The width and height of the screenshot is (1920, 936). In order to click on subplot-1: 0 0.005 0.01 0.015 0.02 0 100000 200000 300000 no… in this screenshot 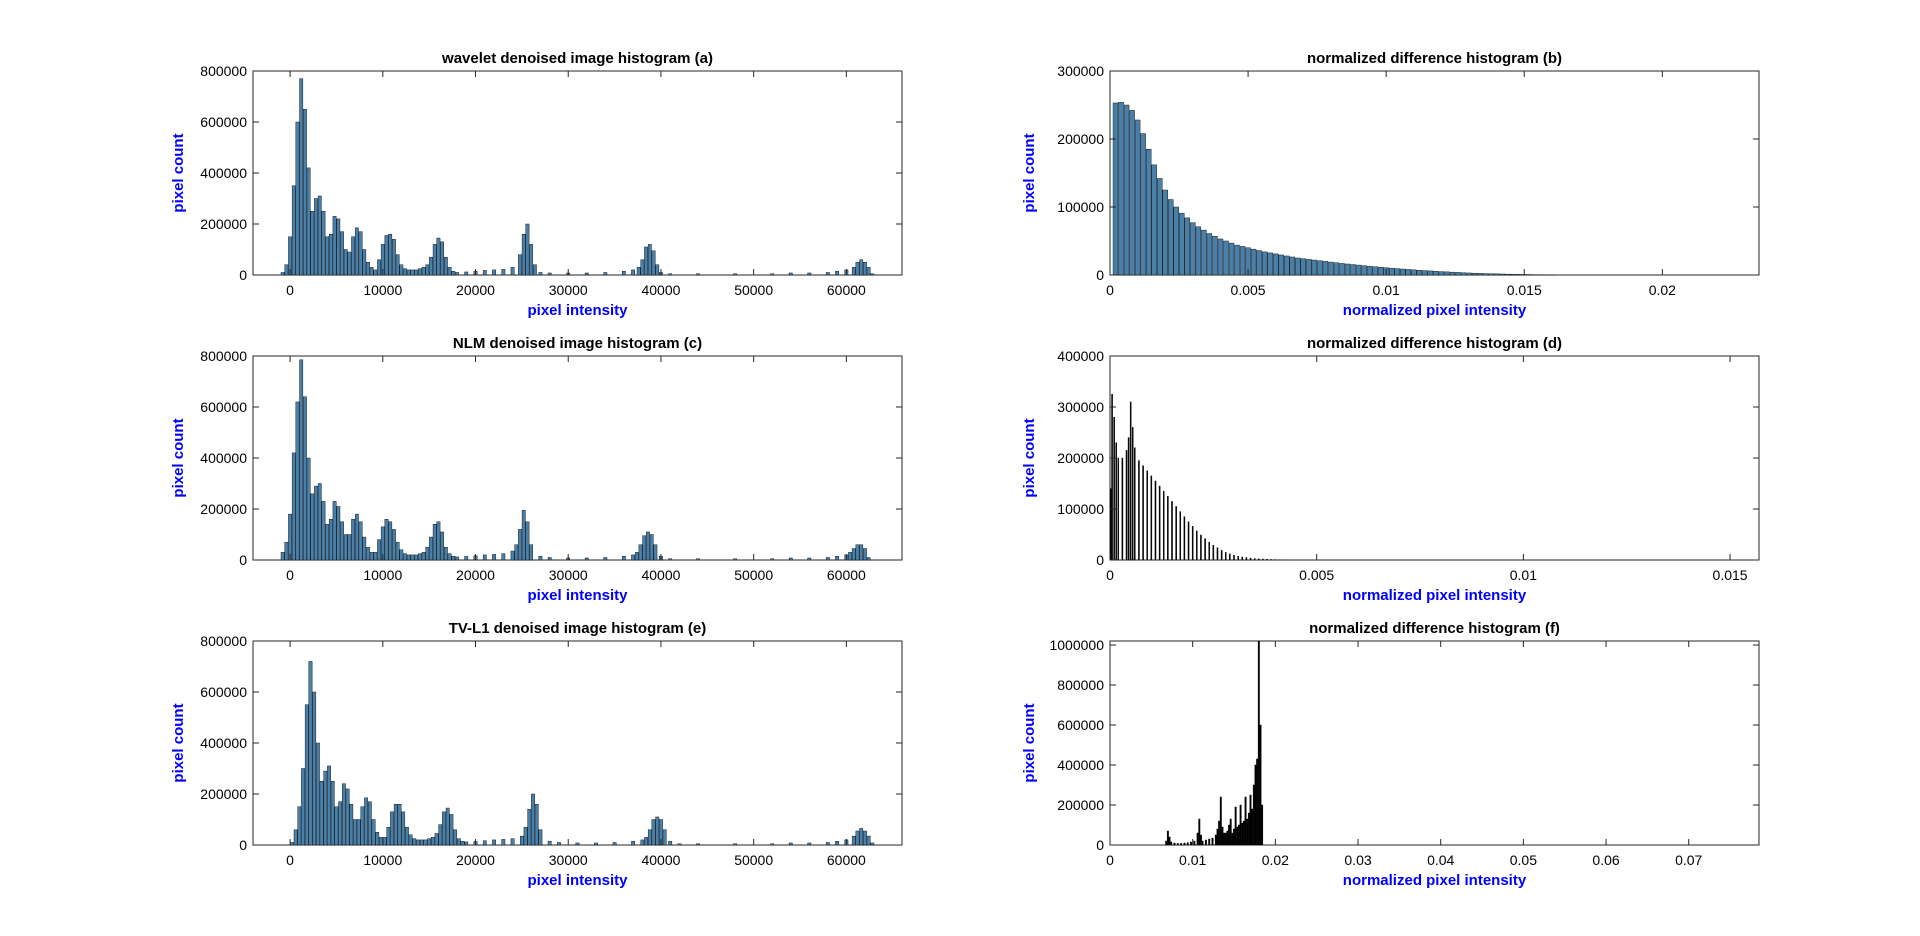, I will do `click(1390, 184)`.